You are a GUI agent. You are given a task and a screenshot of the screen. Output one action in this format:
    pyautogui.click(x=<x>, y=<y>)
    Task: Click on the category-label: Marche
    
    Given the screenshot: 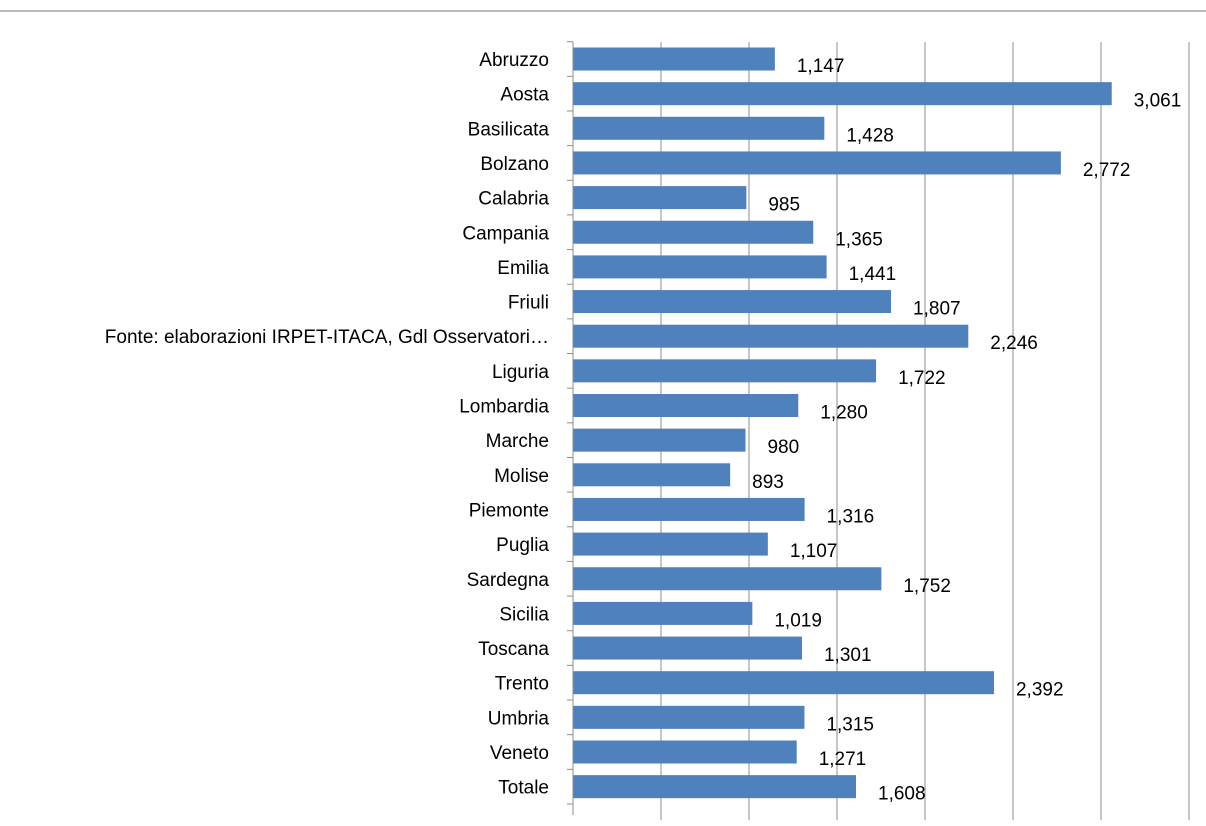 What is the action you would take?
    pyautogui.click(x=517, y=441)
    